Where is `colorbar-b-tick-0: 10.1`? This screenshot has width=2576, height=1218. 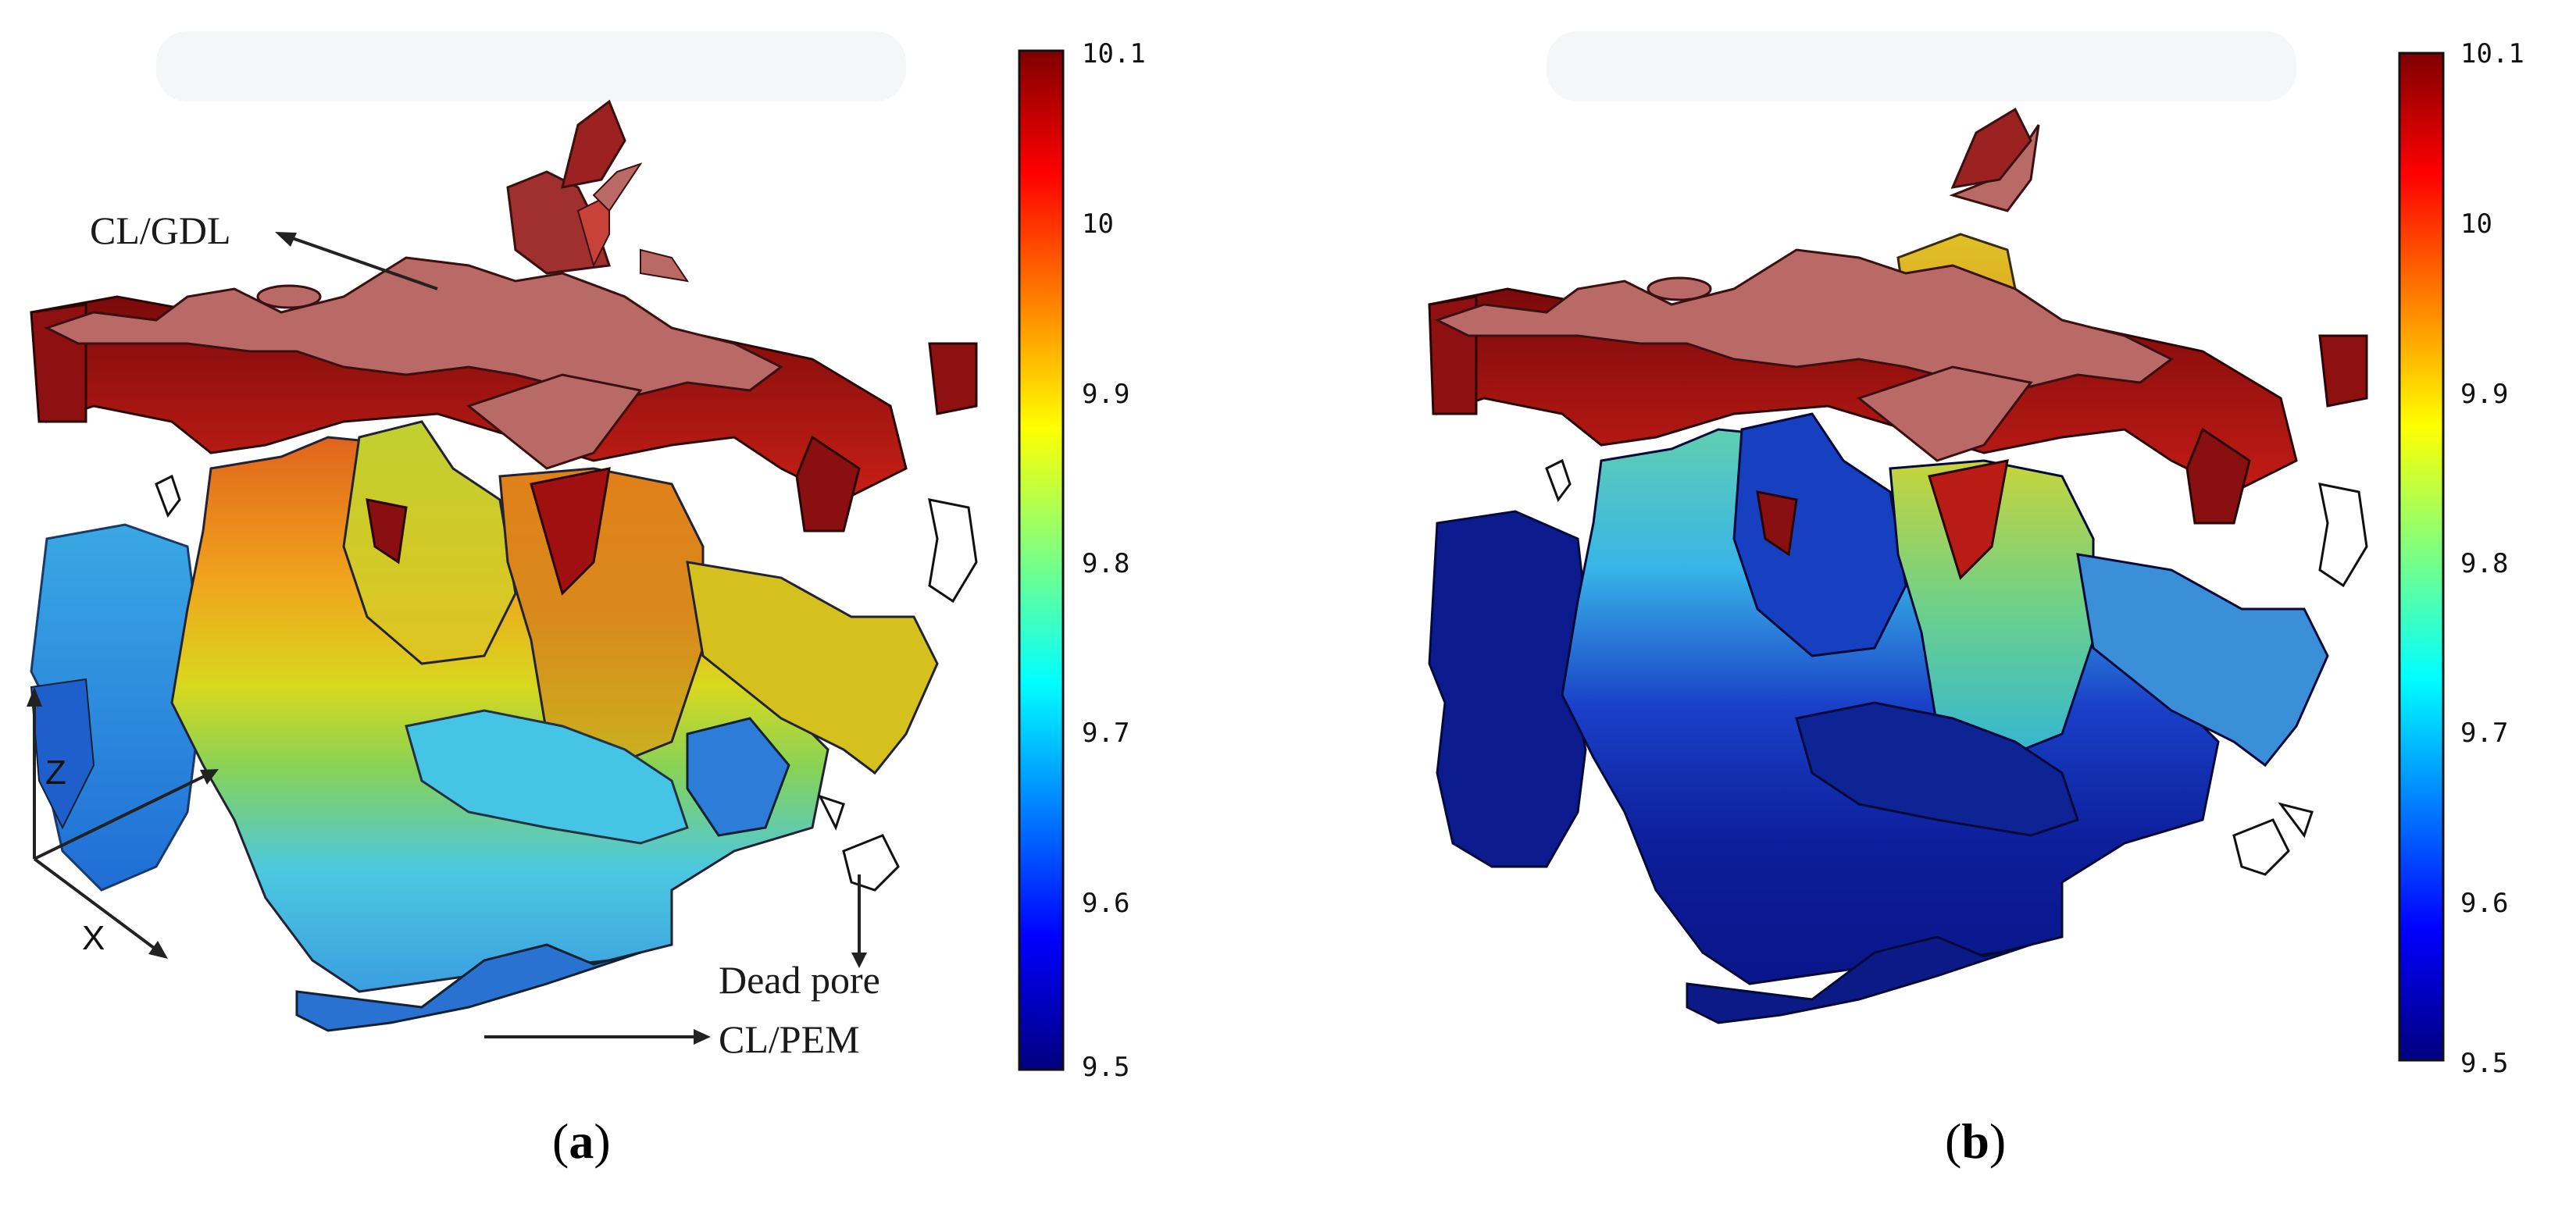
colorbar-b-tick-0: 10.1 is located at coordinates (2492, 53).